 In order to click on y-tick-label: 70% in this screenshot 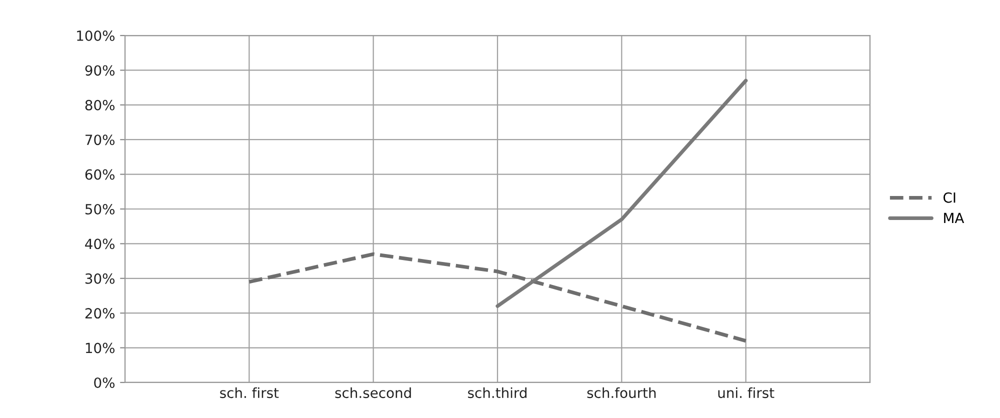, I will do `click(100, 140)`.